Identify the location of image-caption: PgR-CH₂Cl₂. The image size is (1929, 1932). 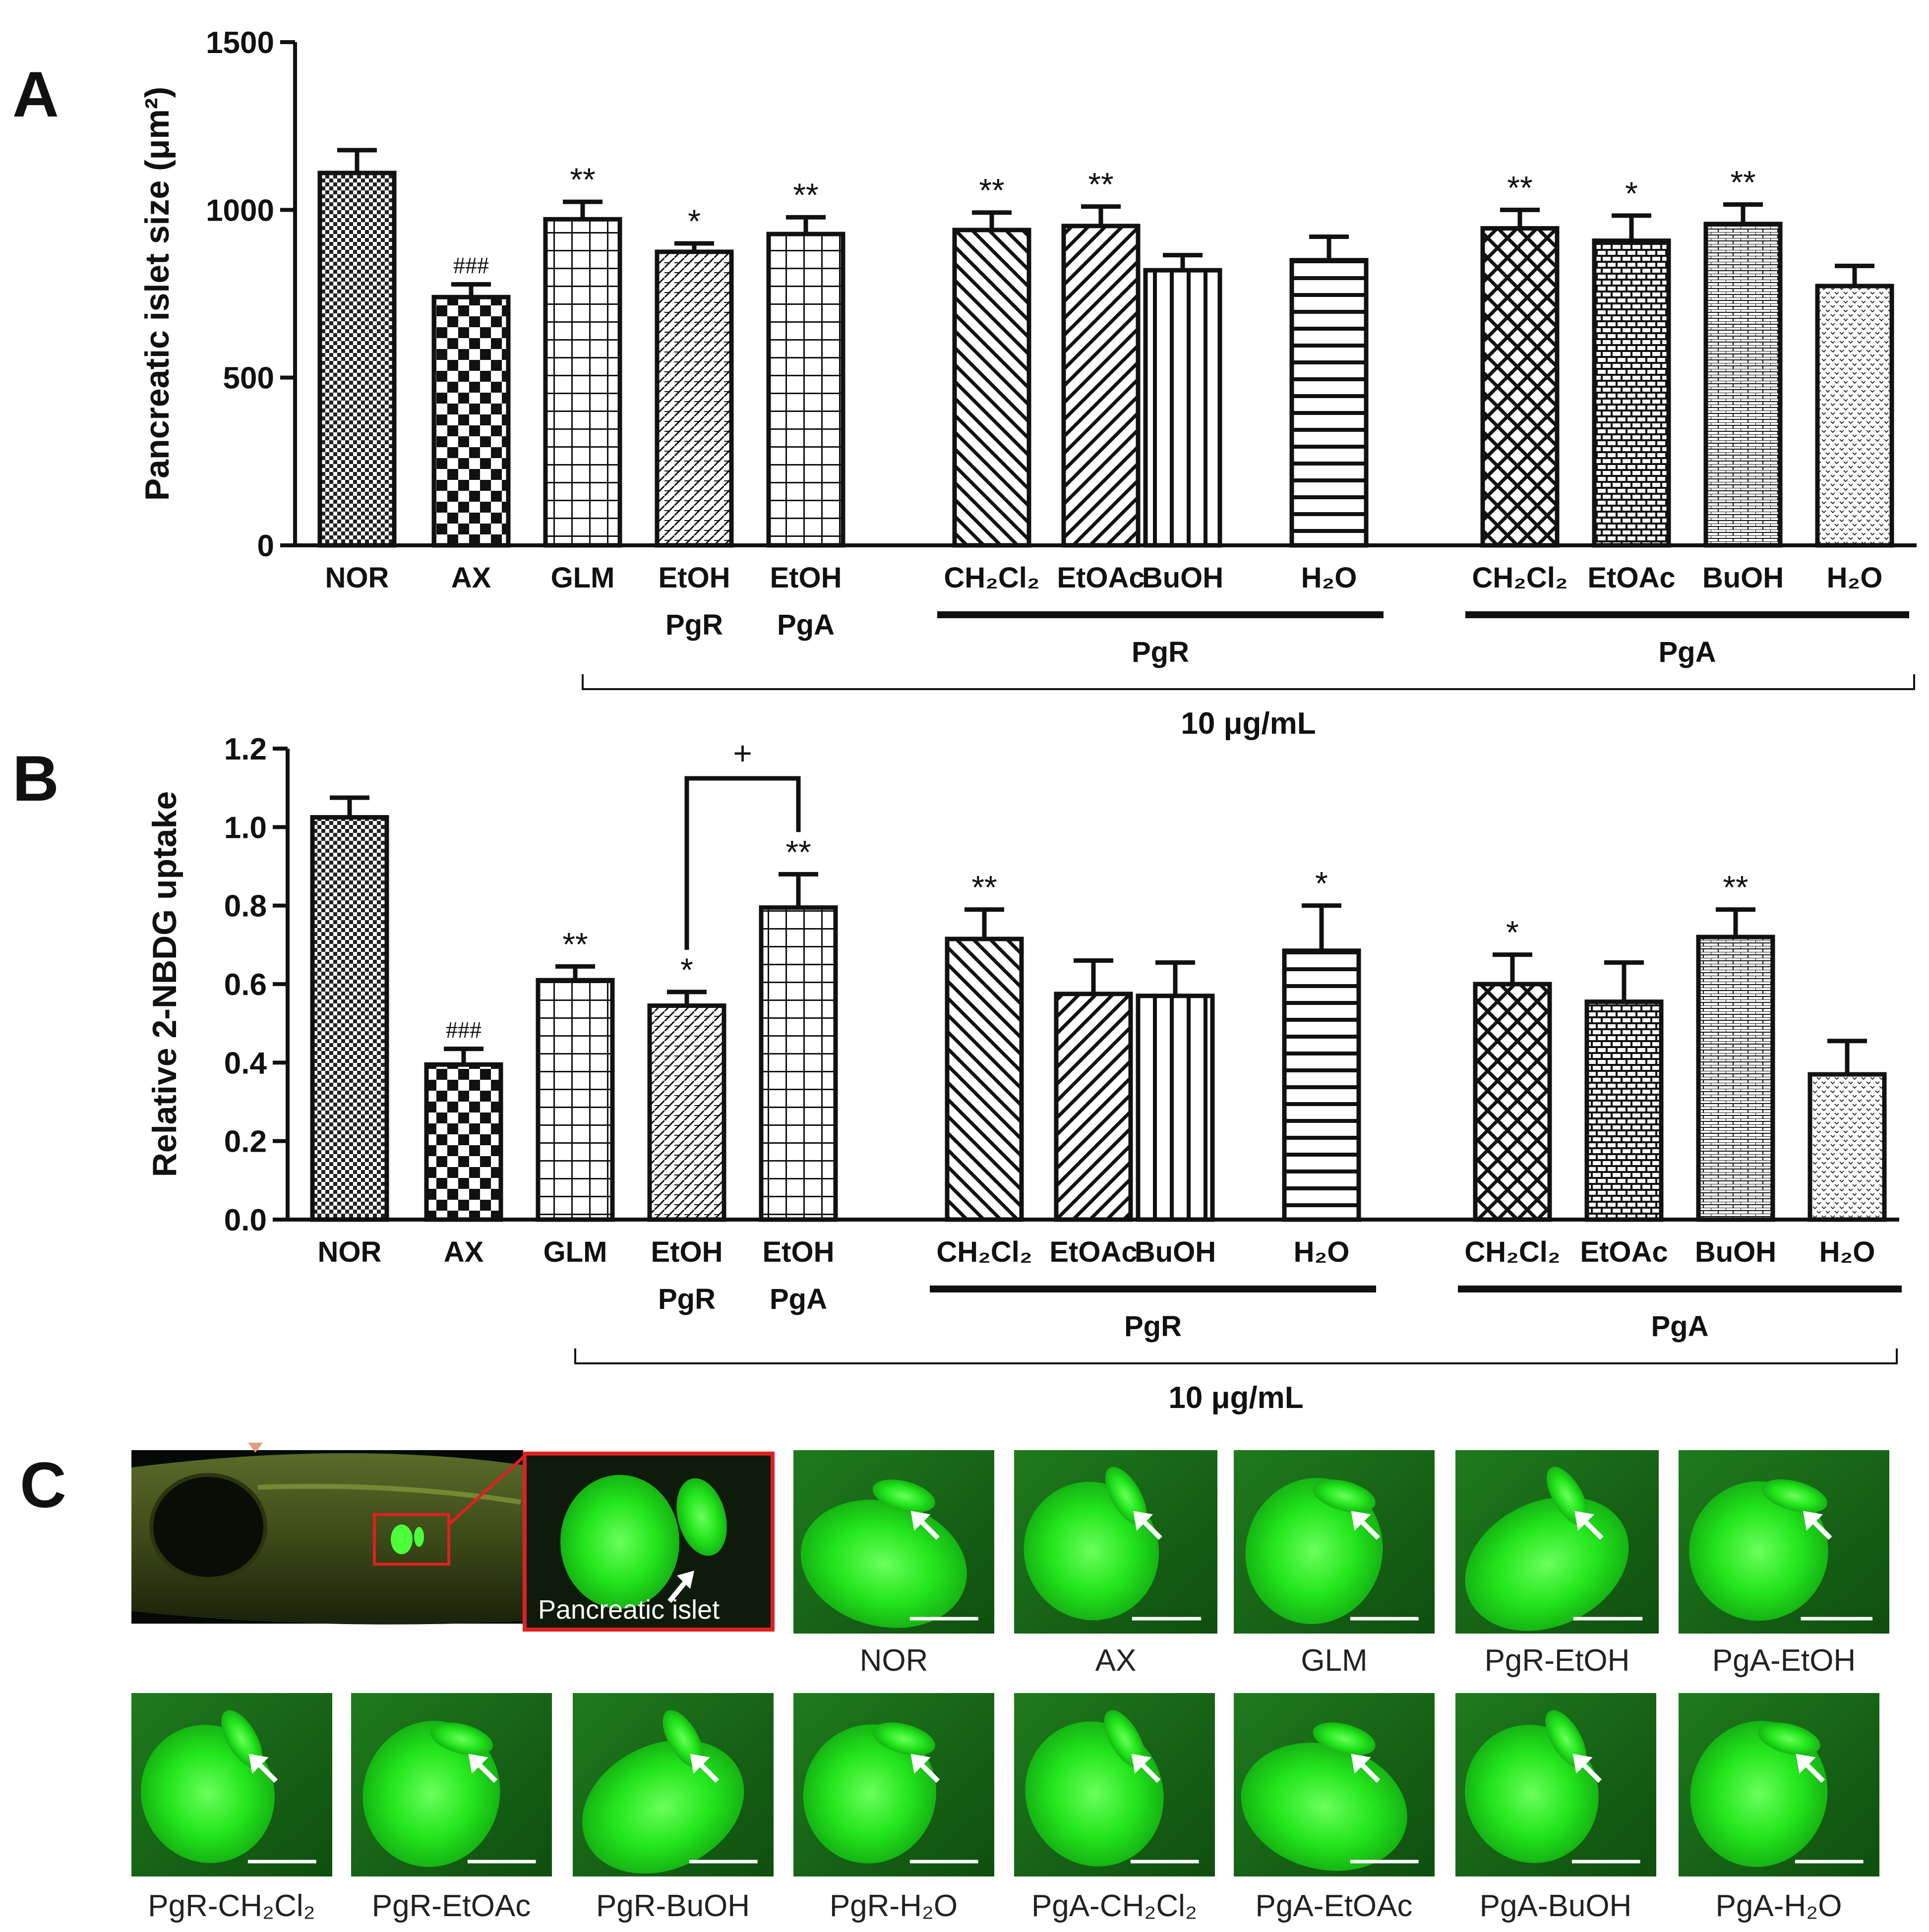
(231, 1906).